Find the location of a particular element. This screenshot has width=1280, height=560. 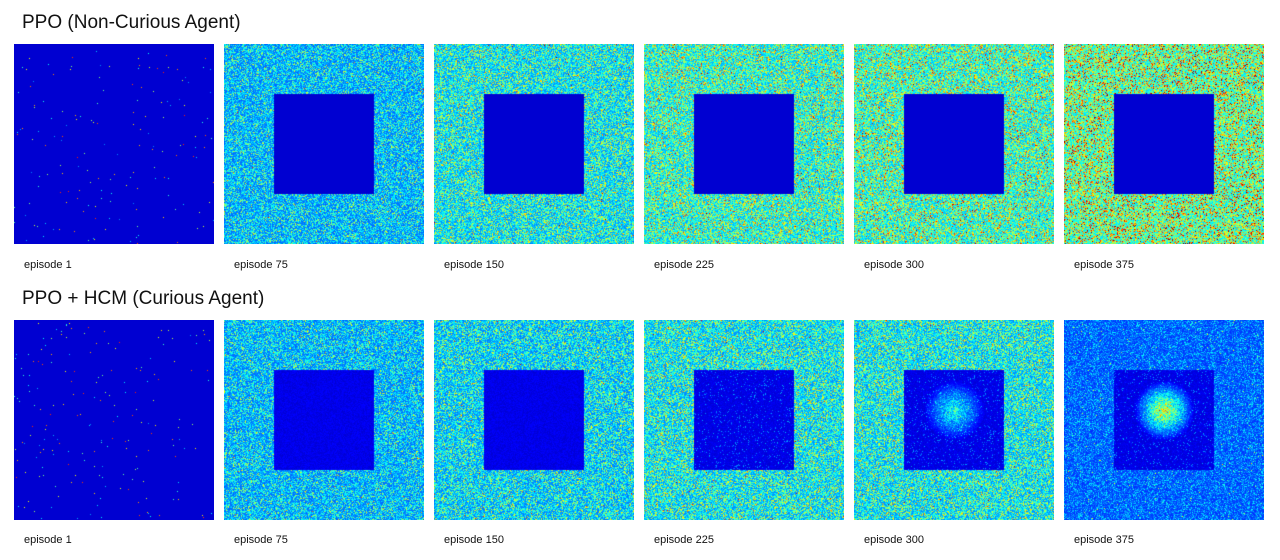

row-title-non-curious: PPO (Non-Curious Agent) is located at coordinates (131, 22).